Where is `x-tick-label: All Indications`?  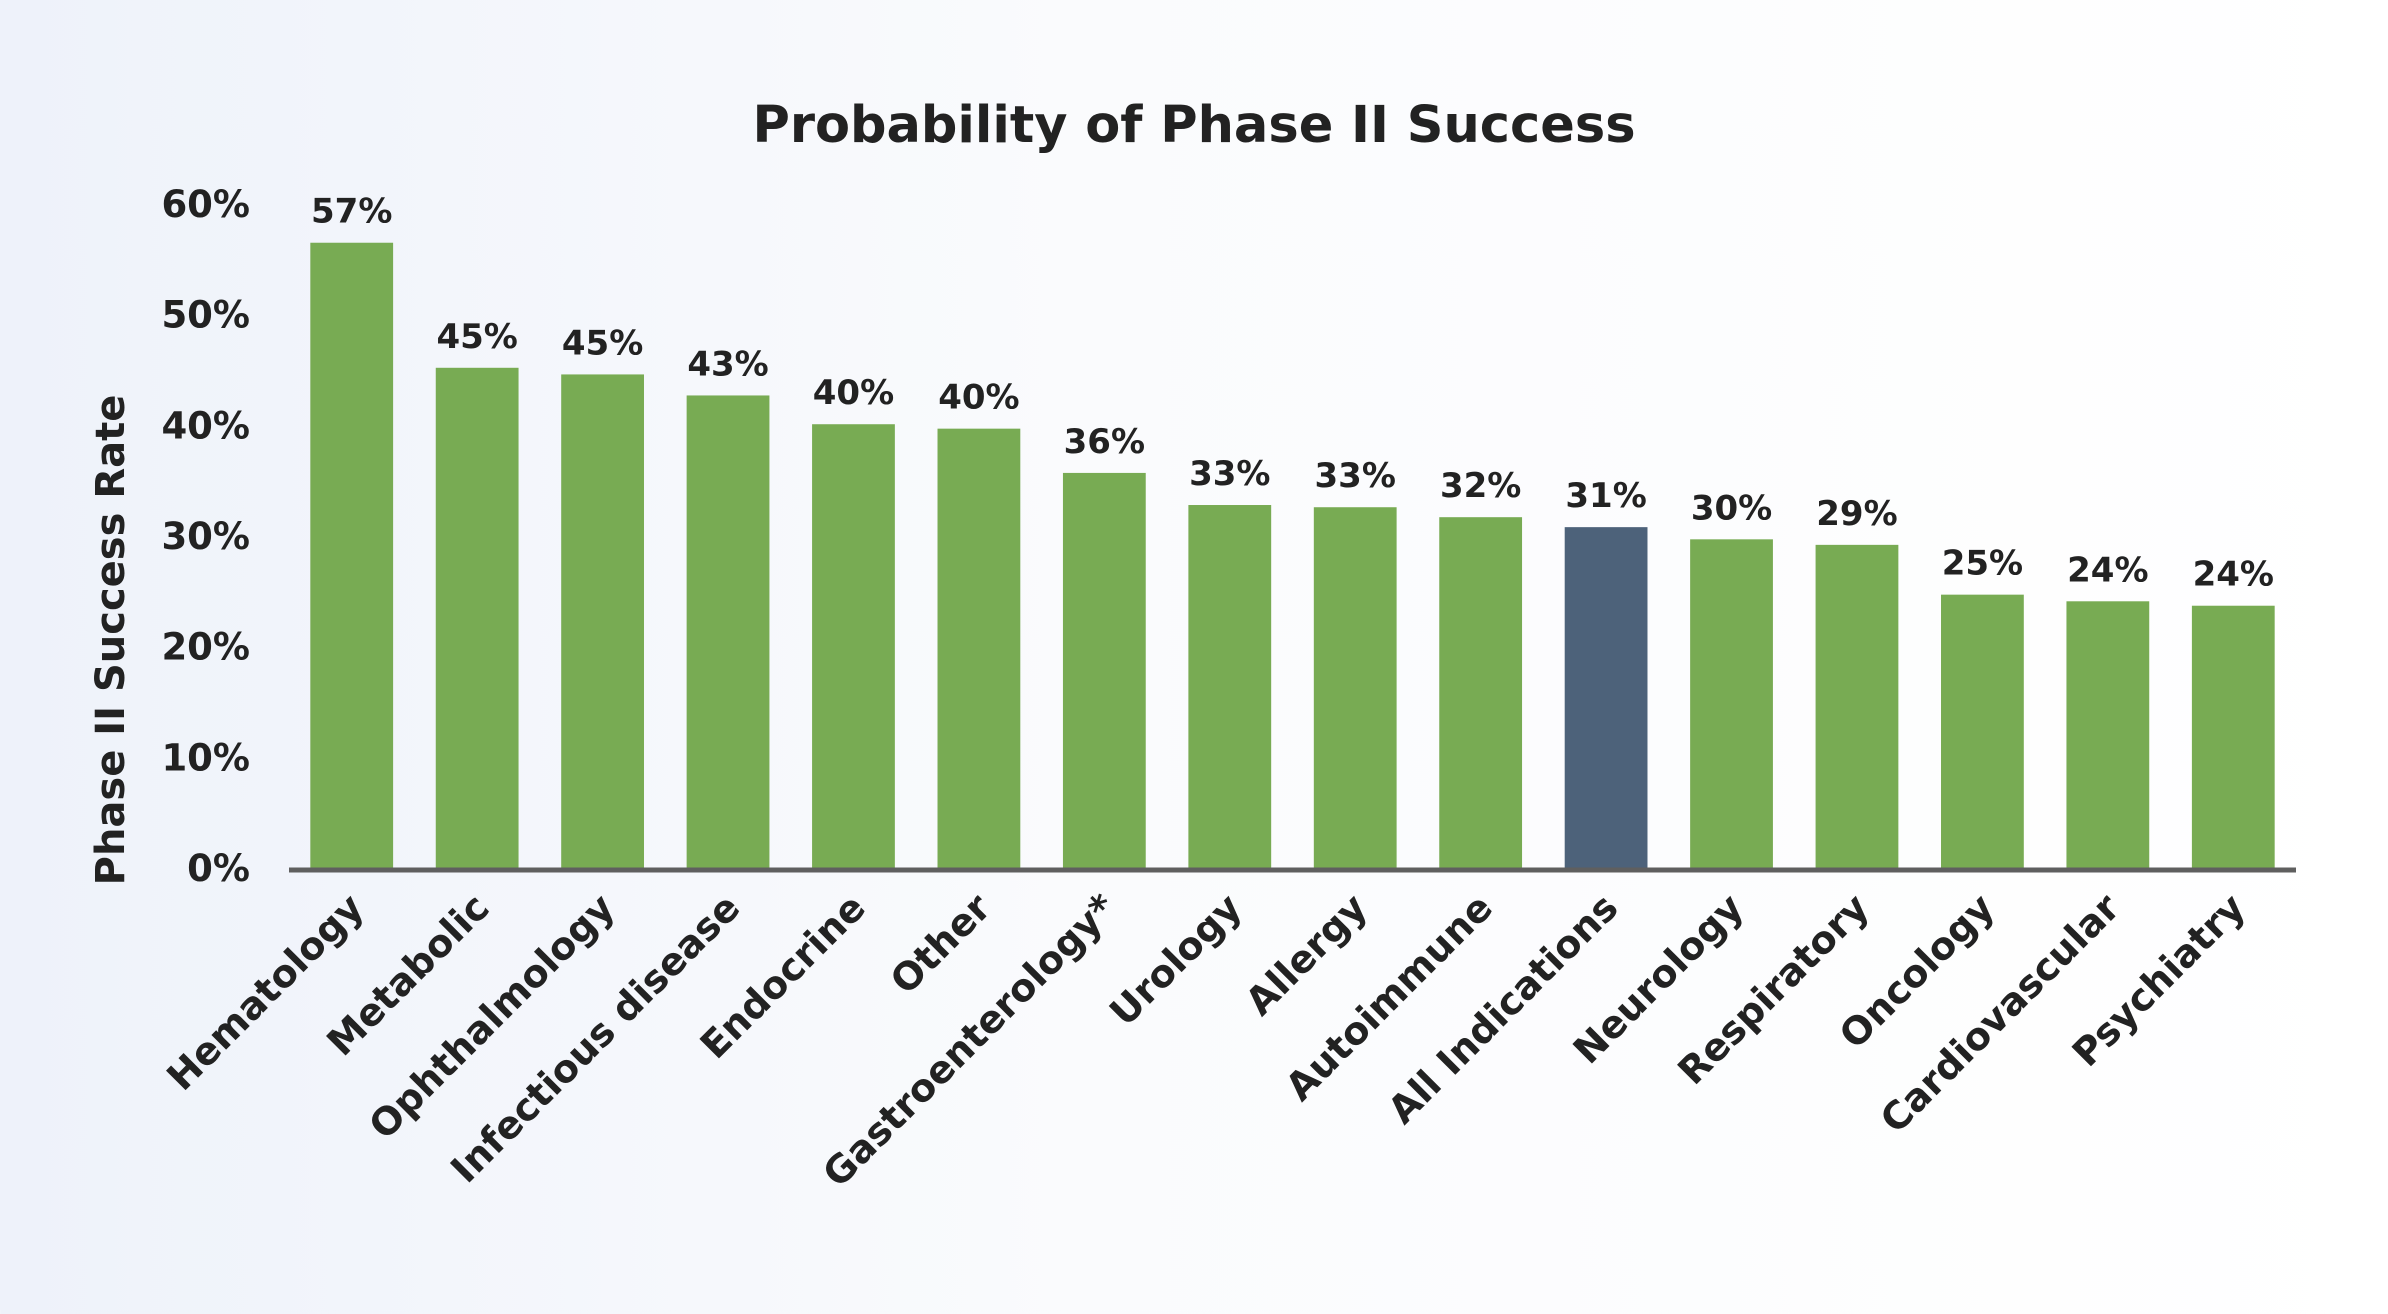 x-tick-label: All Indications is located at coordinates (1503, 1008).